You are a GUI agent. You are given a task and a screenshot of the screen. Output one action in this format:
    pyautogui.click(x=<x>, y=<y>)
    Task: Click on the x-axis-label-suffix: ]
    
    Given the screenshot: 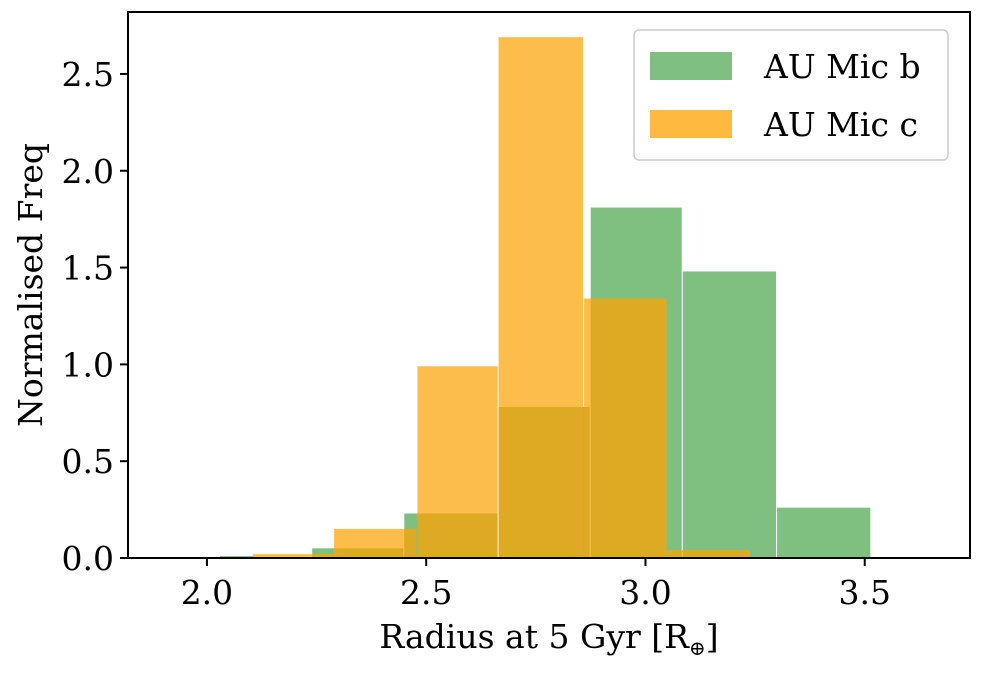 What is the action you would take?
    pyautogui.click(x=712, y=636)
    